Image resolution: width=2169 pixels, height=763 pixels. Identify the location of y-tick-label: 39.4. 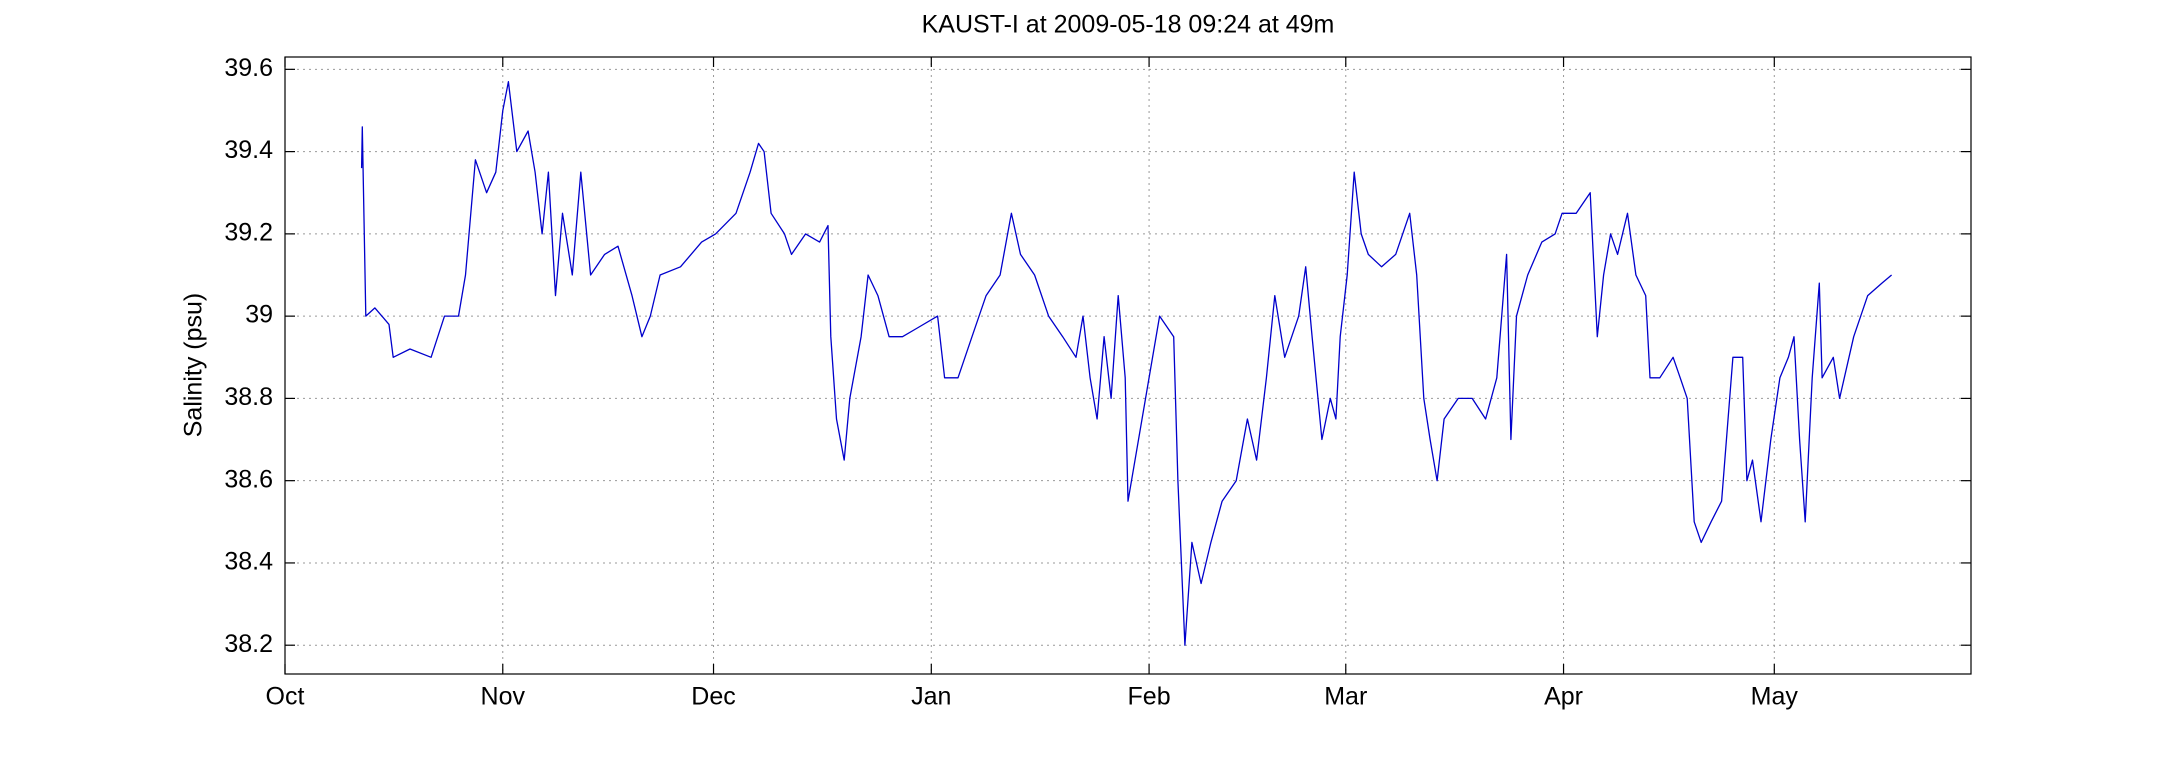
(248, 150).